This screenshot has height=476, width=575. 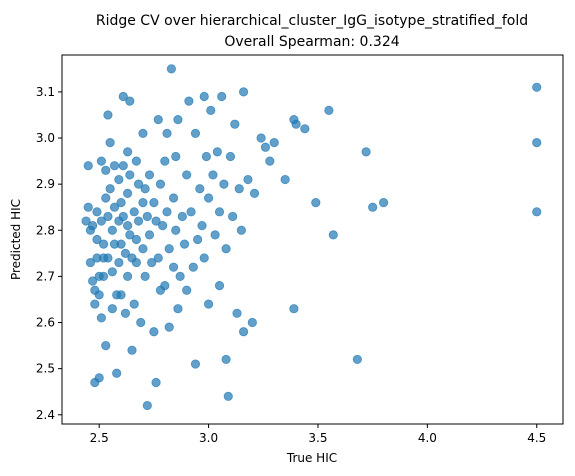 I want to click on y-tick-label: 2.4, so click(x=45, y=415).